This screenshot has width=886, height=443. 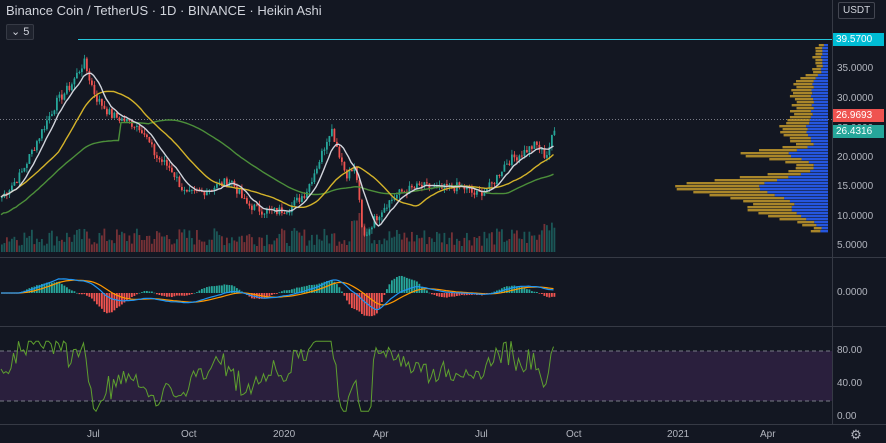 I want to click on macd-tick-label: 0.0000, so click(x=852, y=292).